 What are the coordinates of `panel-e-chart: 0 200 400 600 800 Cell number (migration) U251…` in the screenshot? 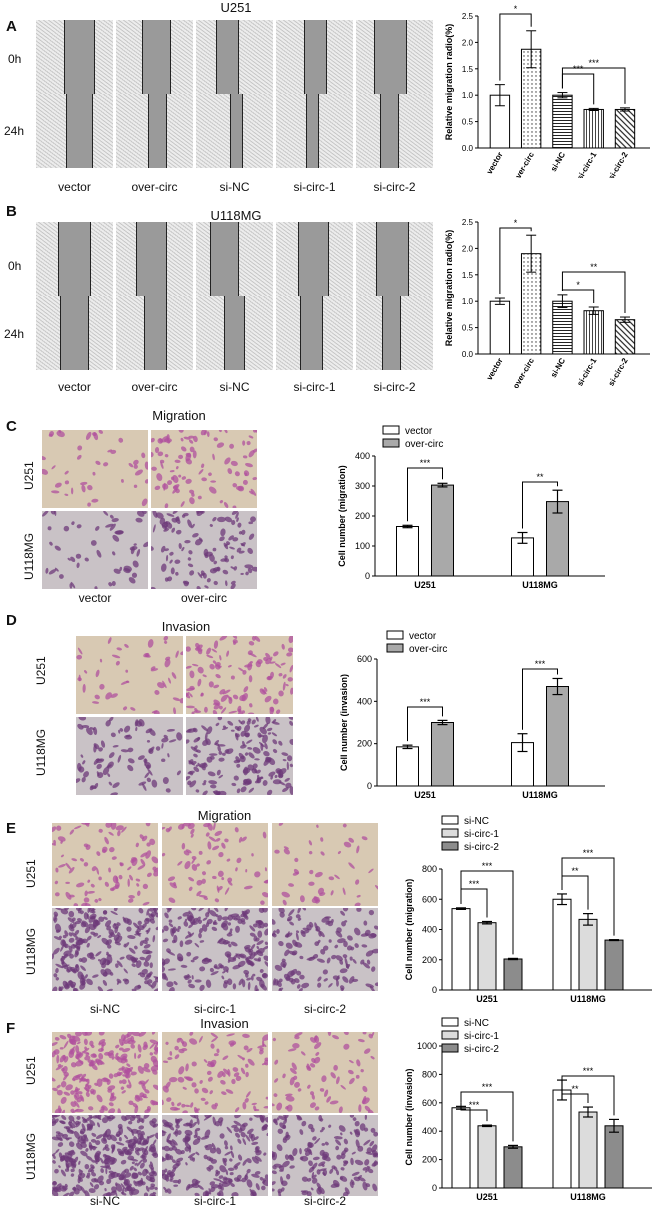 It's located at (528, 909).